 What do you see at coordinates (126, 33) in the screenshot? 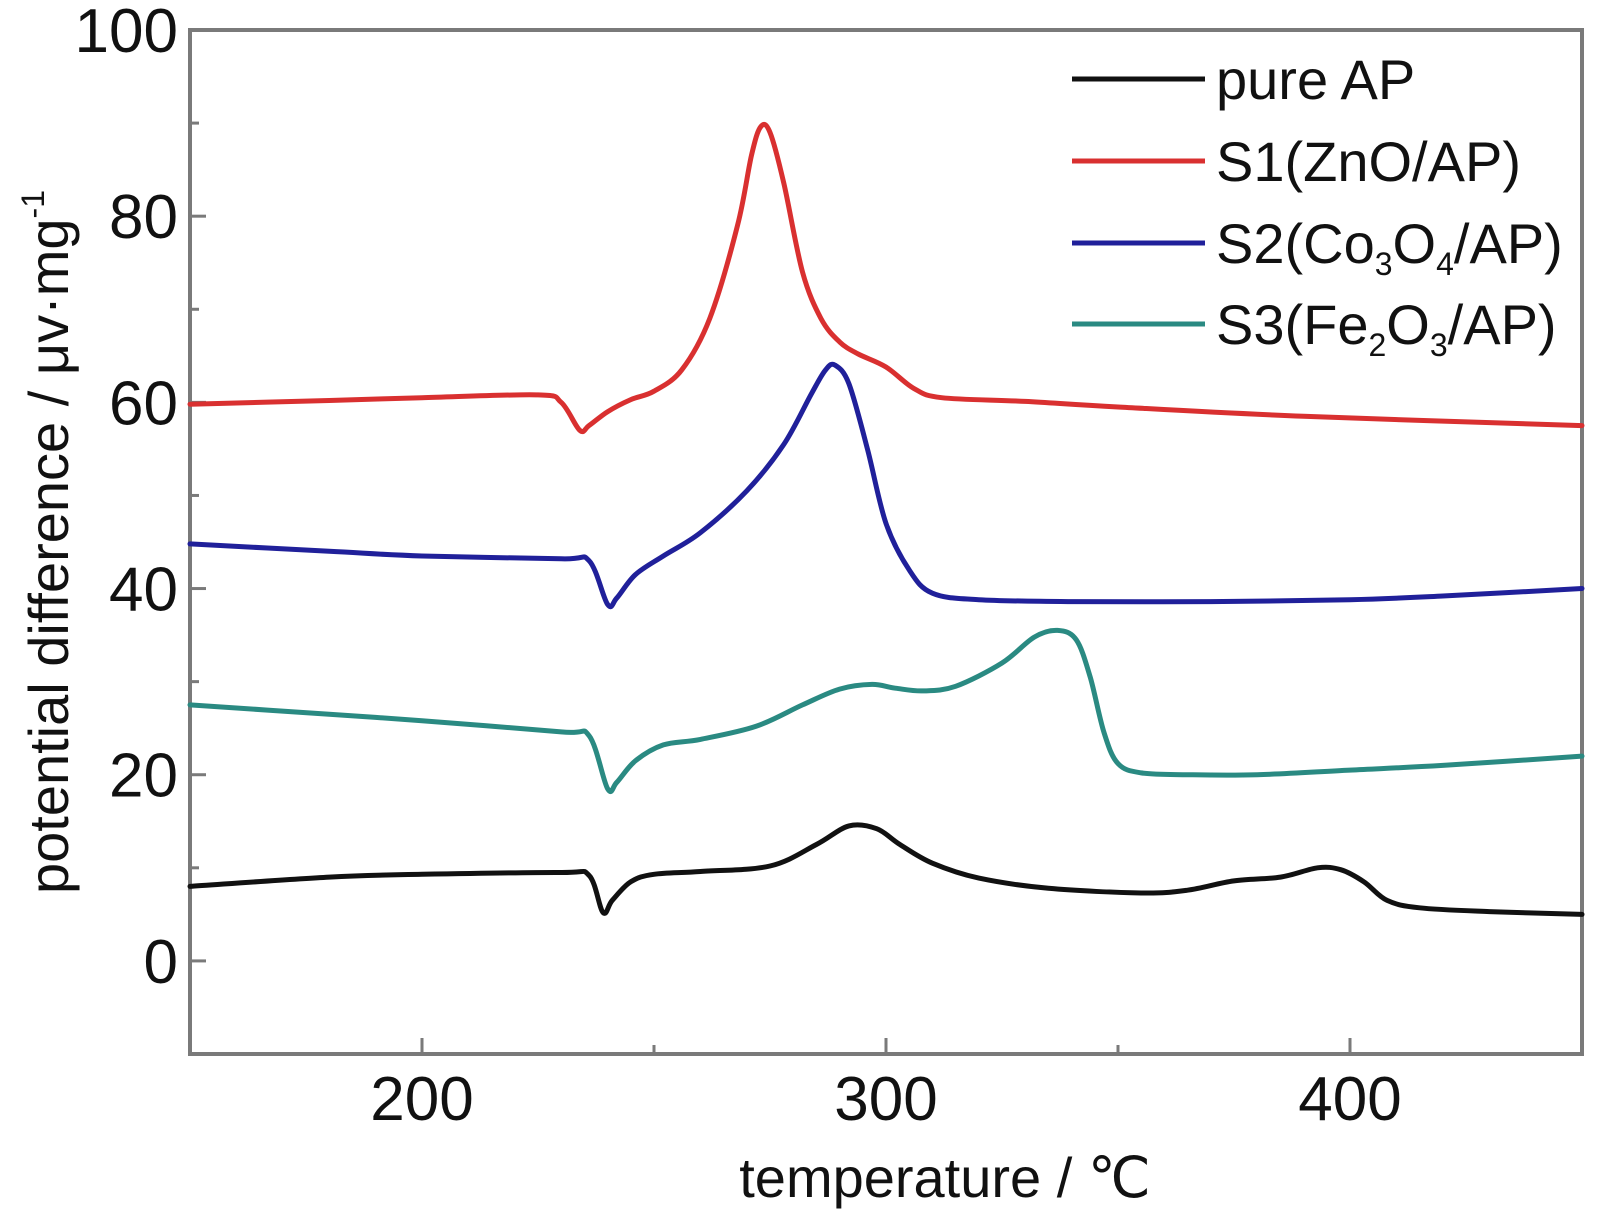
I see `y-tick-label: 100` at bounding box center [126, 33].